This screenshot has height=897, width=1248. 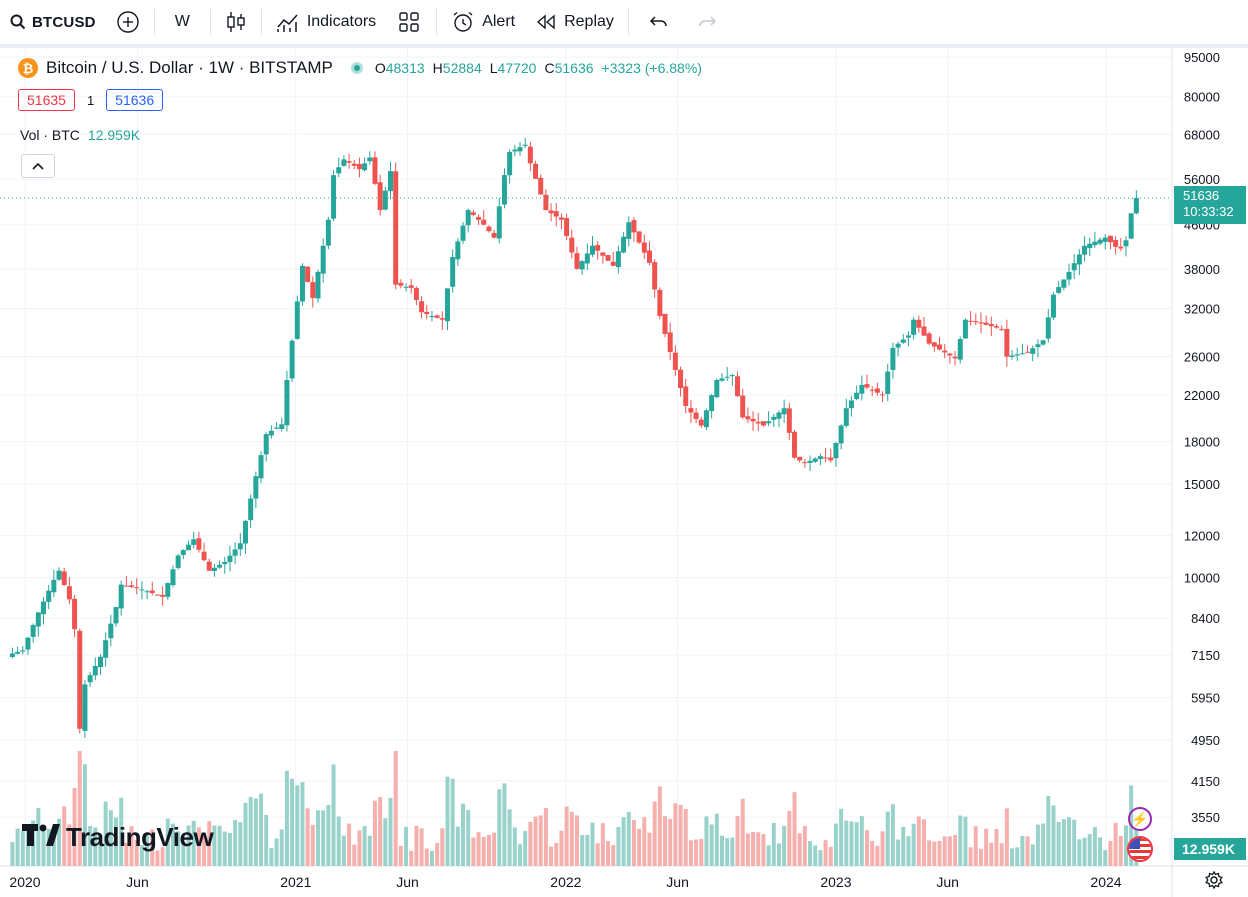 What do you see at coordinates (64, 22) in the screenshot?
I see `symbol-label: BTCUSD` at bounding box center [64, 22].